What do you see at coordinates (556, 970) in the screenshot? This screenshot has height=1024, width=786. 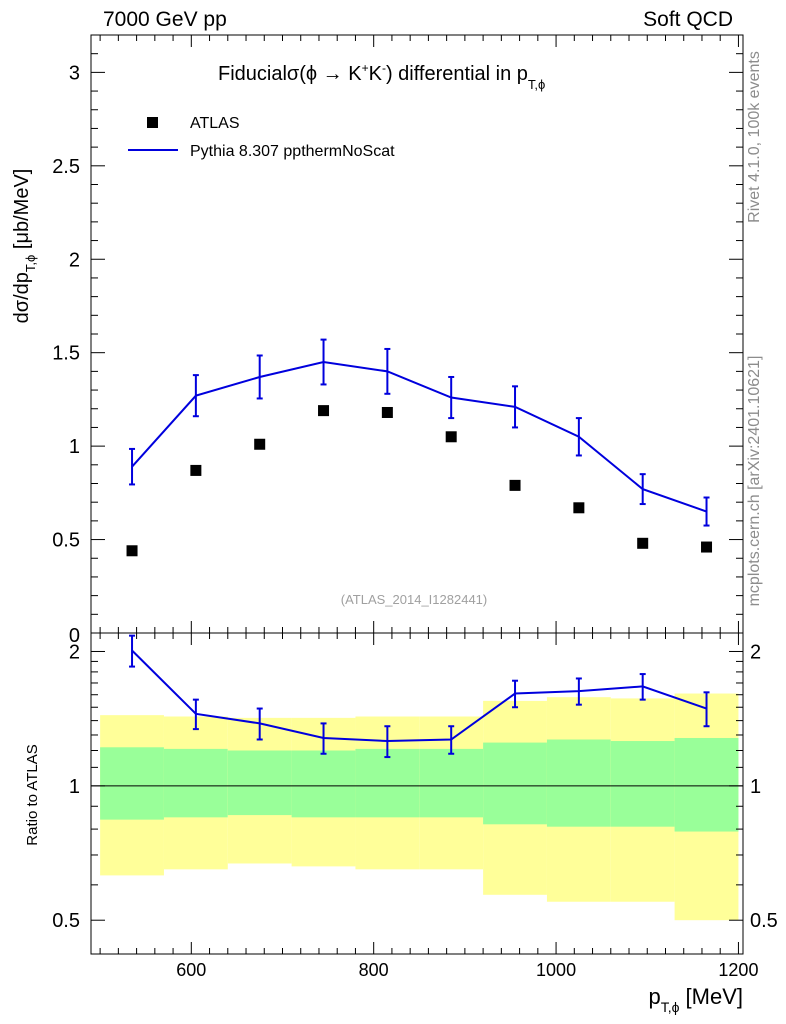 I see `x-tick-label: 1000` at bounding box center [556, 970].